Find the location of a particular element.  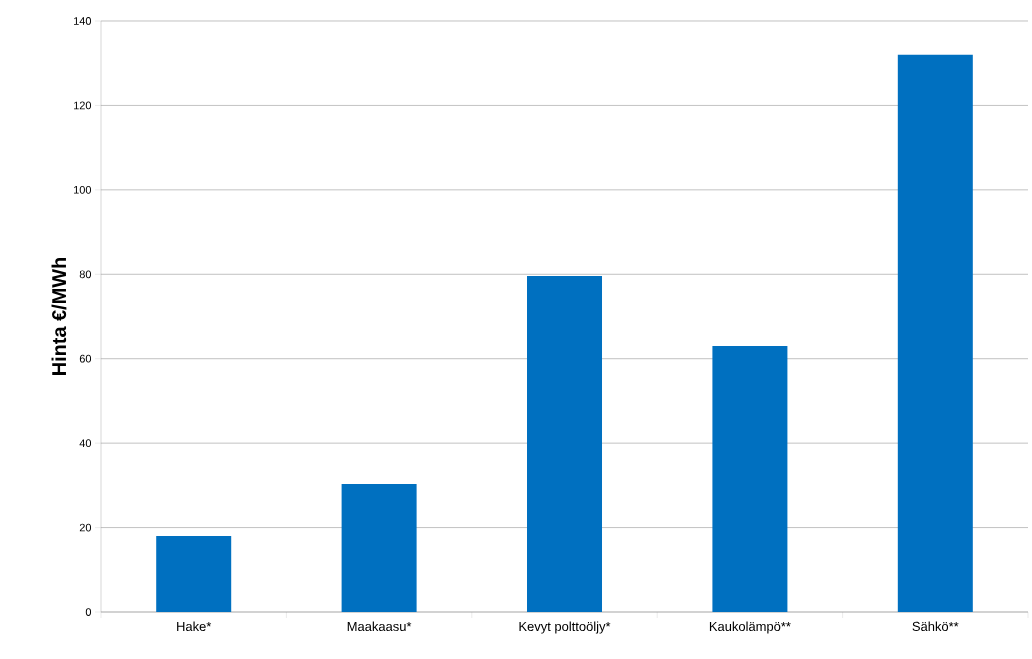

y-tick-label: 100 is located at coordinates (83, 189).